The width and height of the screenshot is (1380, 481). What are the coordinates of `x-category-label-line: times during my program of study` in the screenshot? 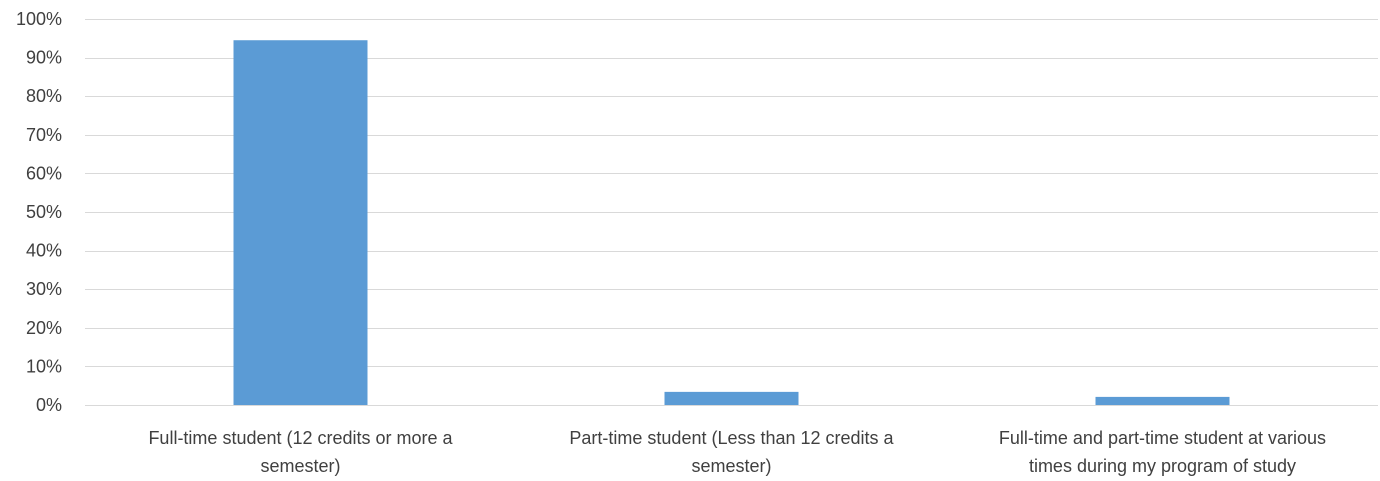 It's located at (1162, 466).